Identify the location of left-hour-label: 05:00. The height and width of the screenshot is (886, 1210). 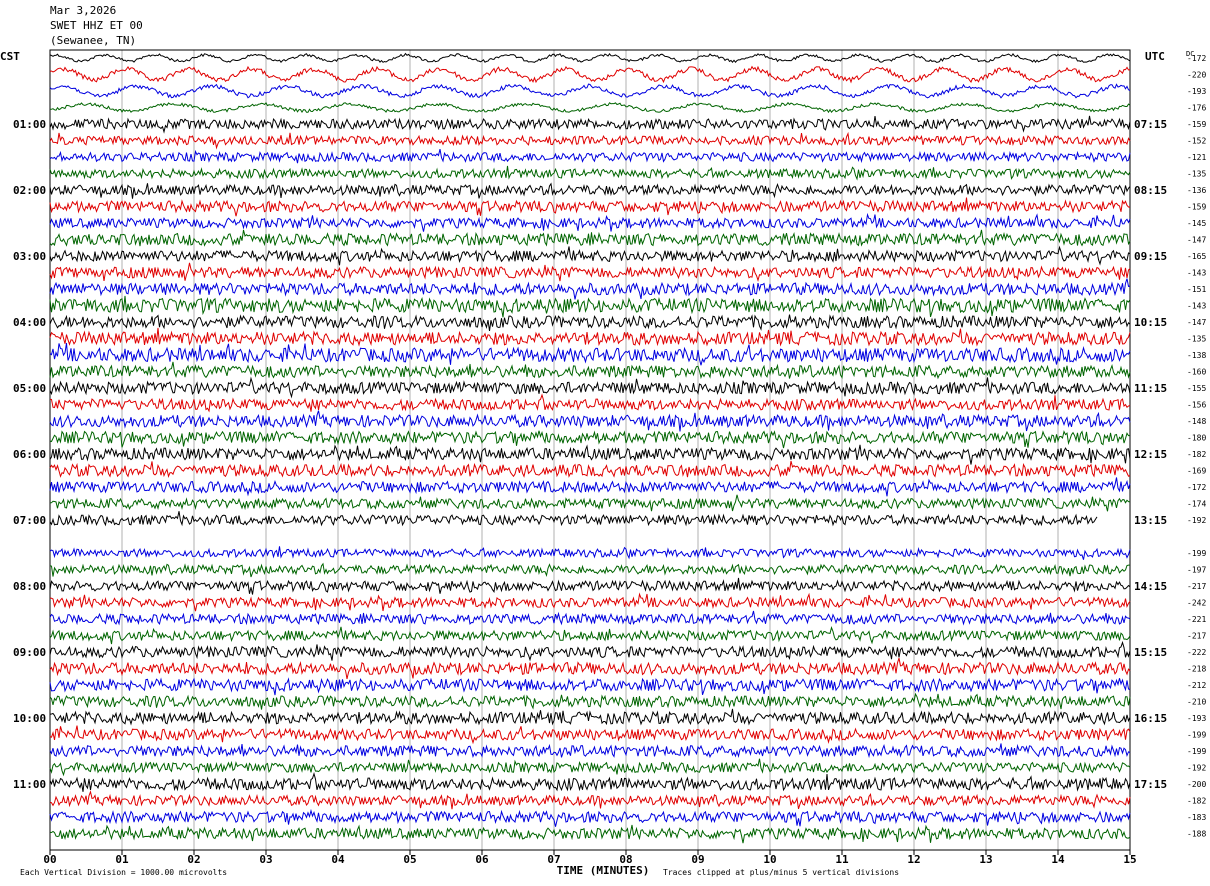
(29, 388).